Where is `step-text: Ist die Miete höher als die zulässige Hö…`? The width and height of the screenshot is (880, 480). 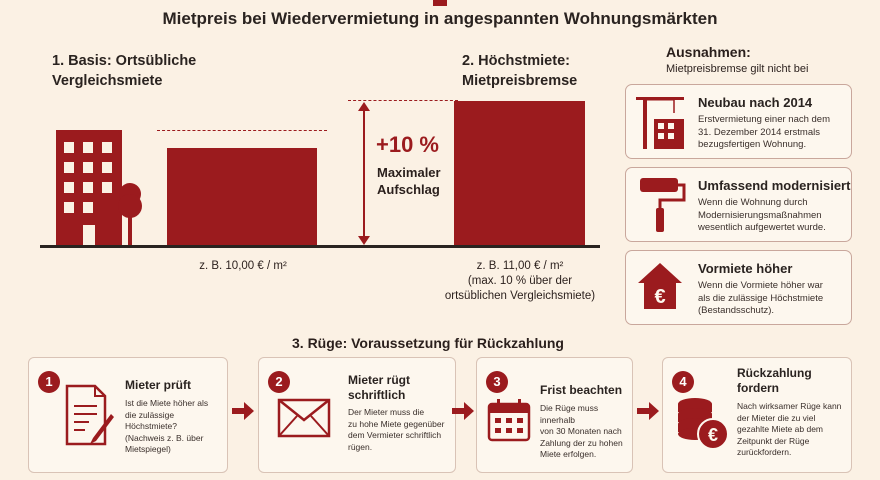
step-text: Ist die Miete höher als die zulässige Hö… is located at coordinates (167, 426).